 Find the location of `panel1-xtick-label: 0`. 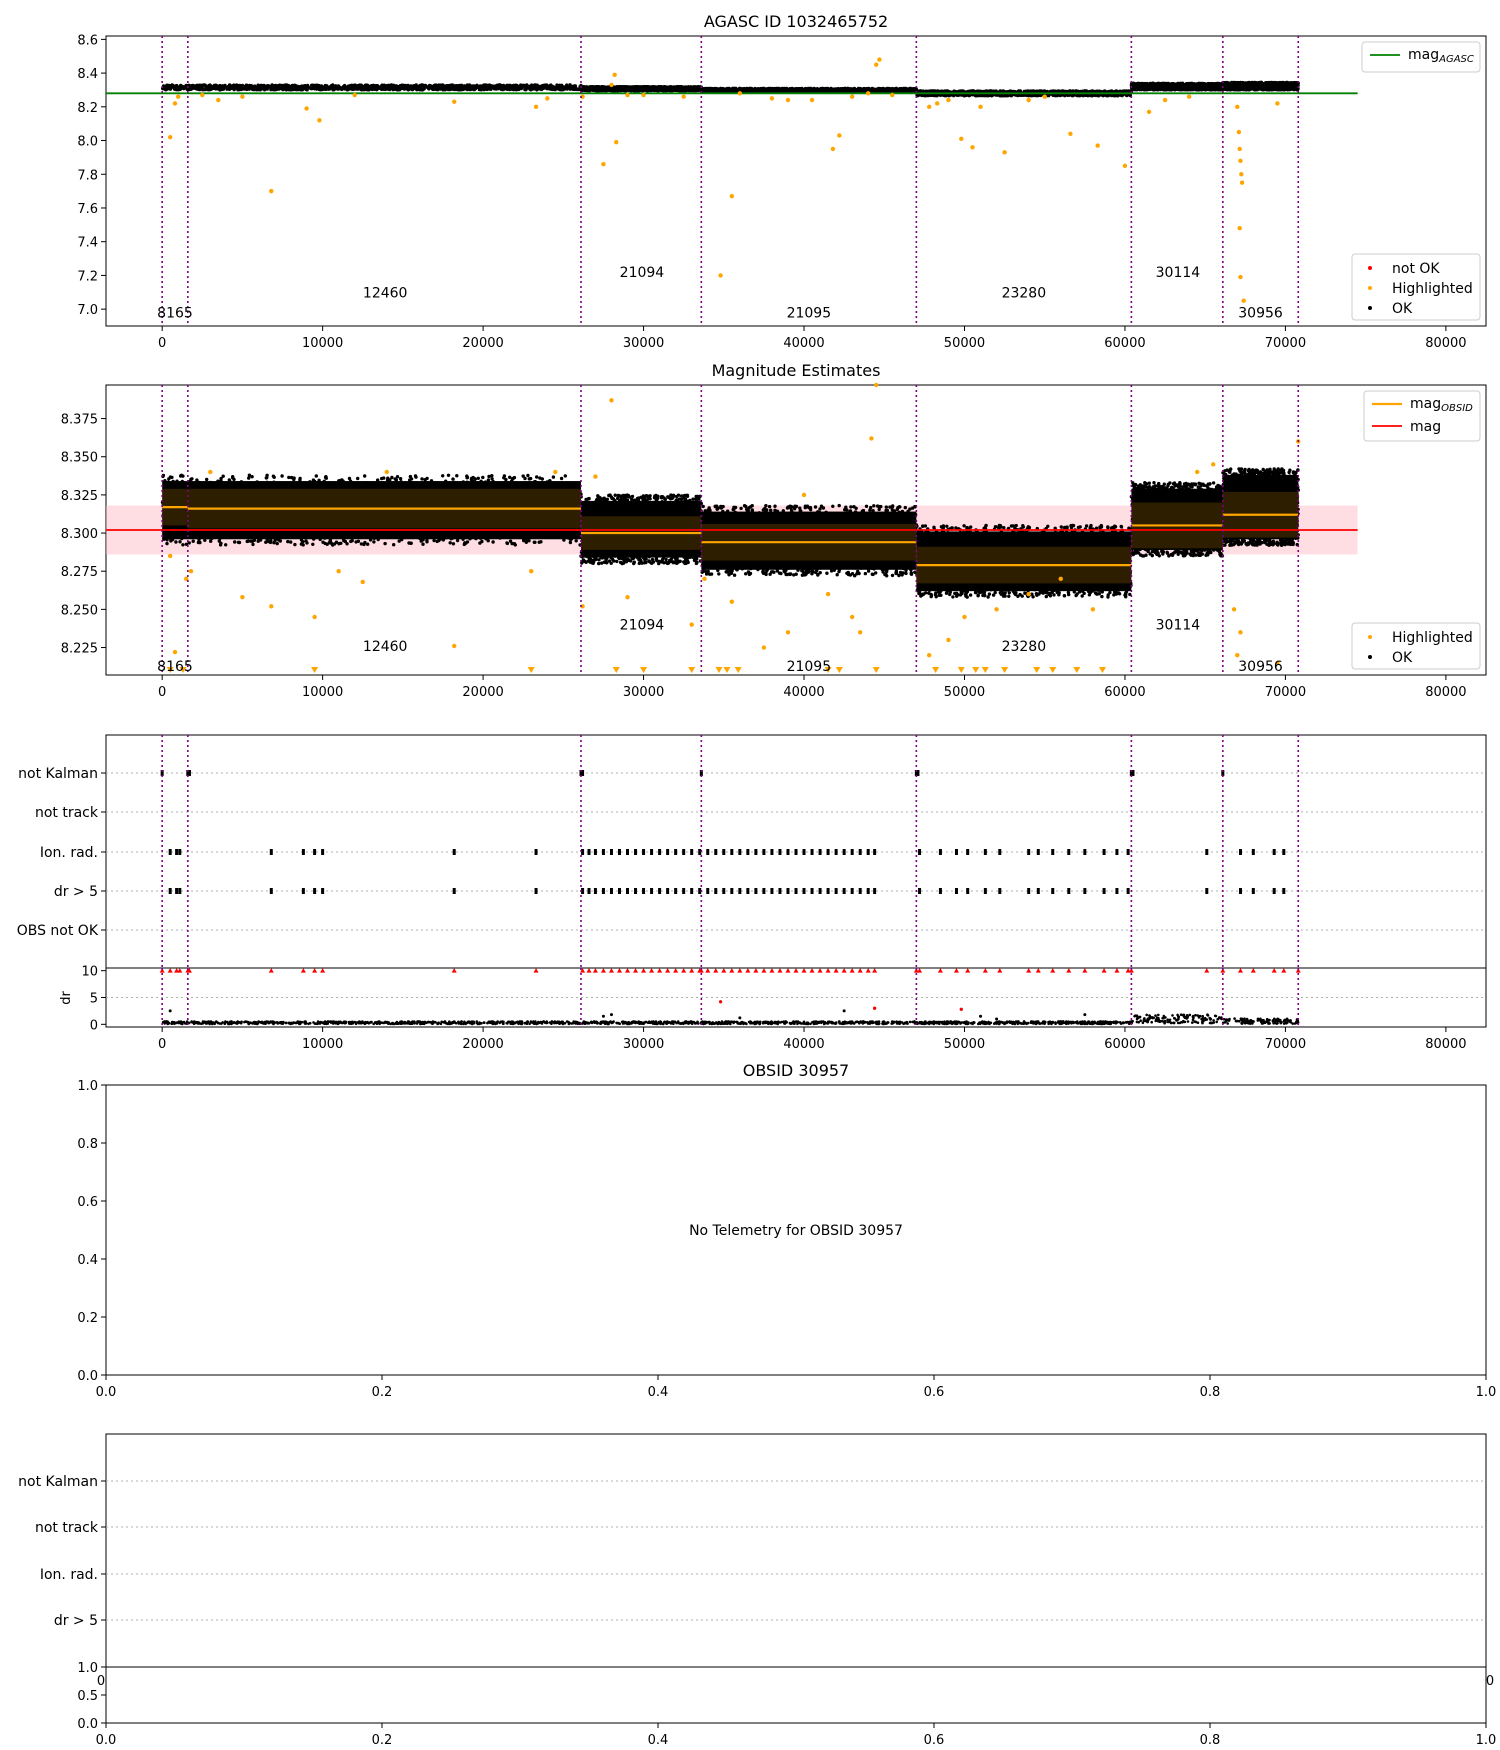

panel1-xtick-label: 0 is located at coordinates (162, 343).